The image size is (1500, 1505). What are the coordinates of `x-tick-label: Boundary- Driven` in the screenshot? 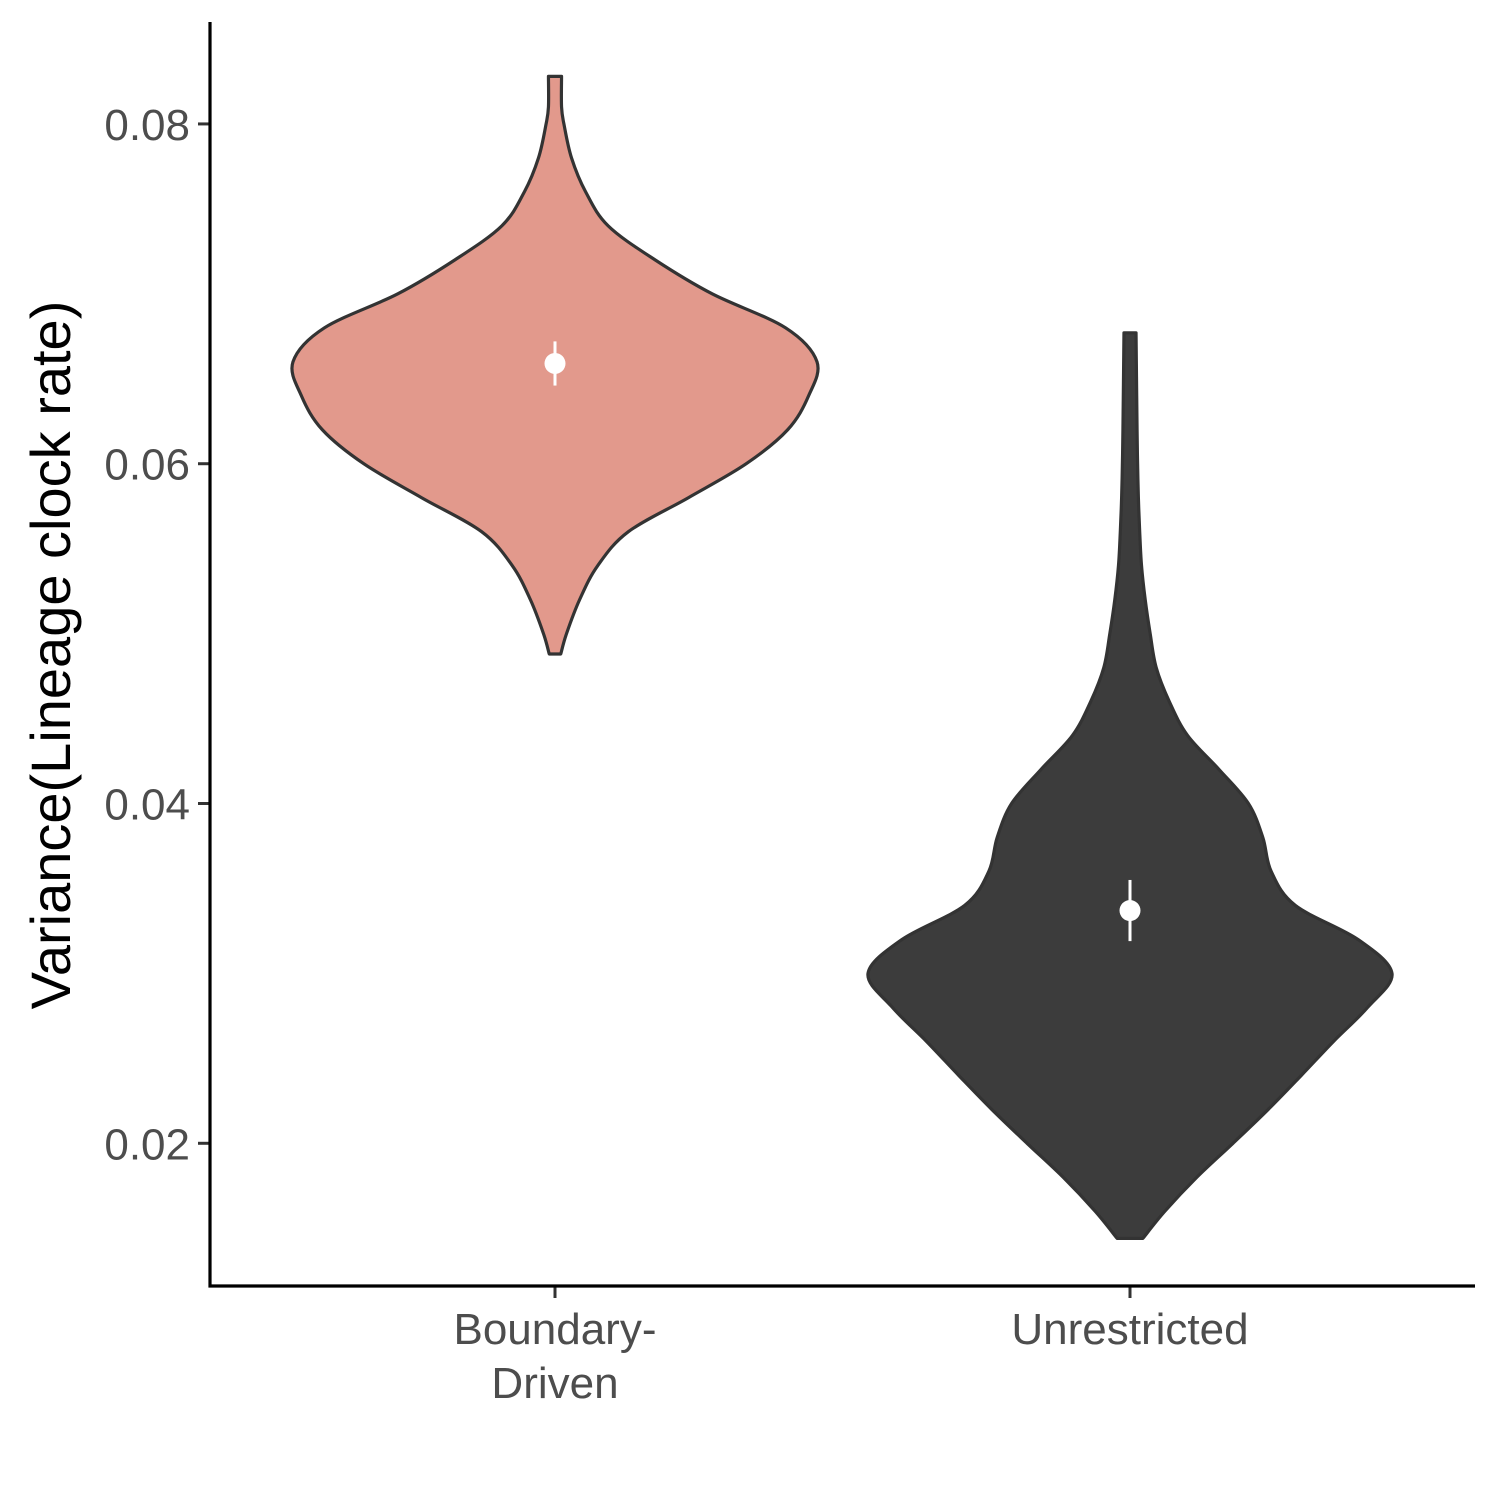 It's located at (554, 1356).